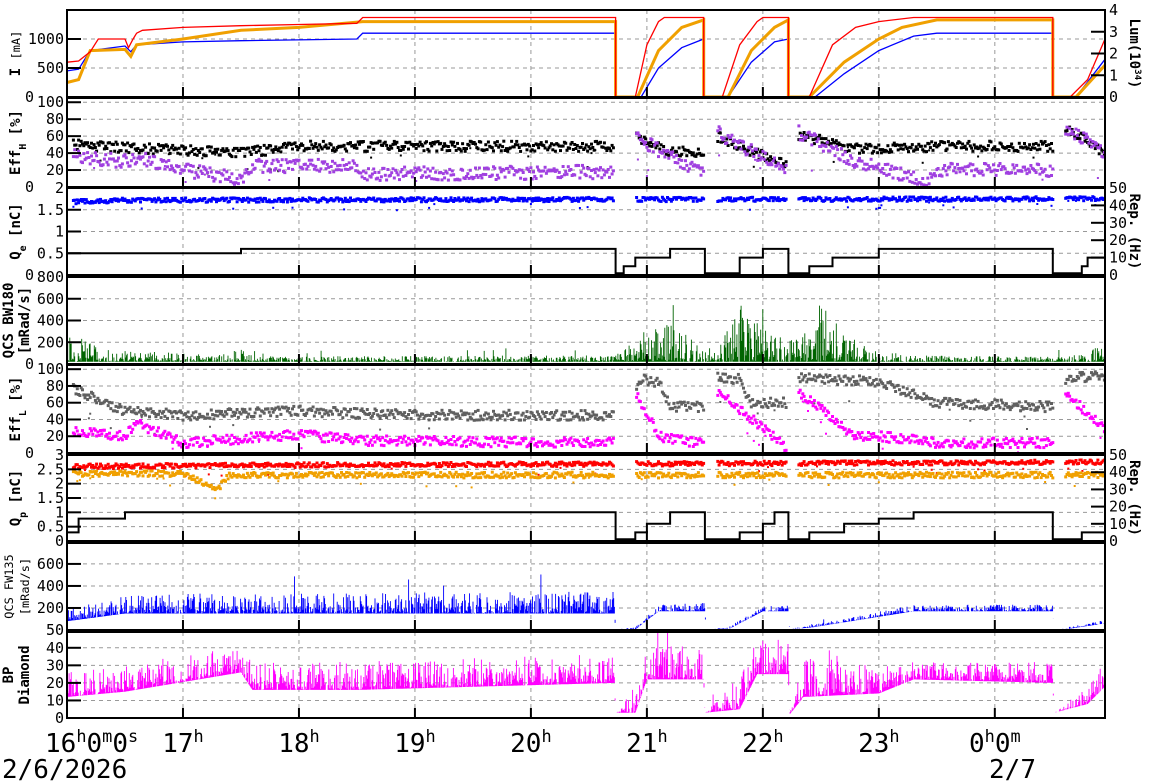 Image resolution: width=1172 pixels, height=782 pixels. What do you see at coordinates (122, 475) in the screenshot?
I see `qp-orange-point` at bounding box center [122, 475].